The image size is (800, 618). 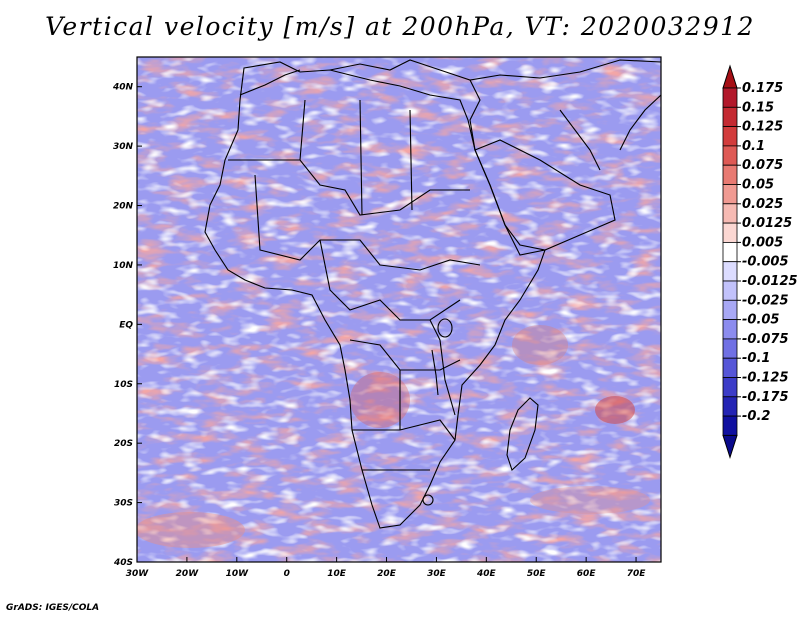 What do you see at coordinates (765, 262) in the screenshot?
I see `colorbar-label: -0.005` at bounding box center [765, 262].